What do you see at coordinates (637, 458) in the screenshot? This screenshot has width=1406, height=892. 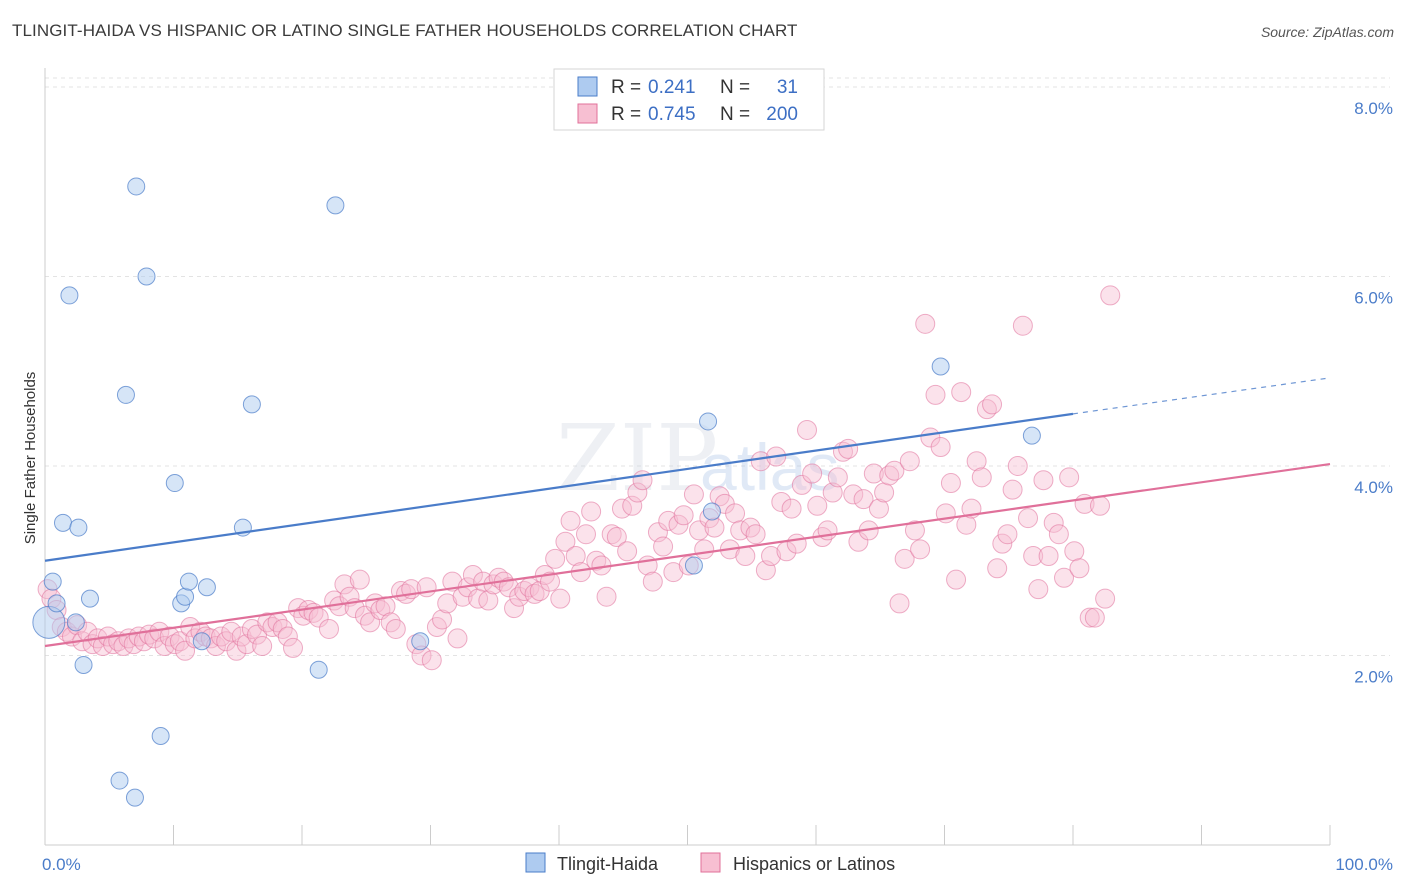 I see `watermark-zip: ZIP` at bounding box center [637, 458].